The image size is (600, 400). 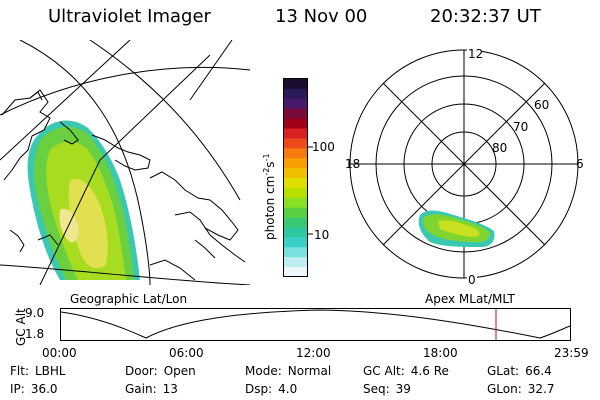 I want to click on mlat-label-70: 70, so click(x=520, y=127).